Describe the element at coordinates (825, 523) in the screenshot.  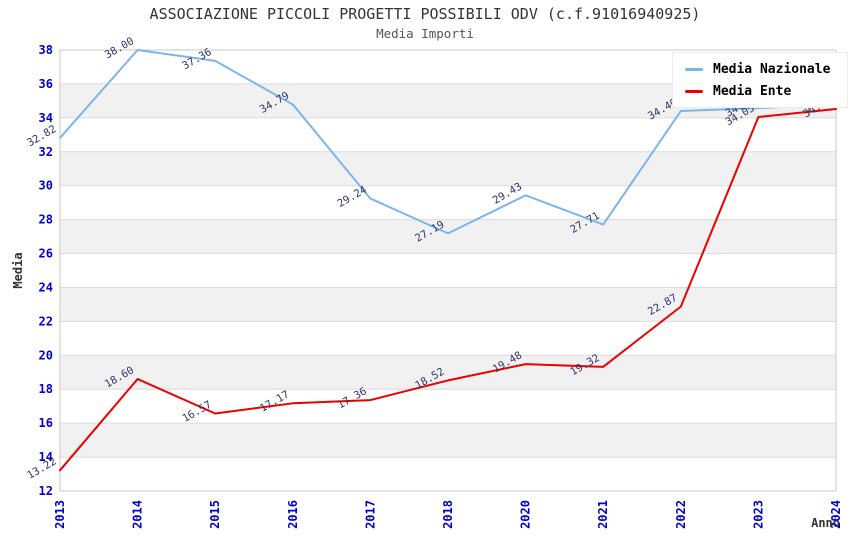
I see `x-axis-title: Anno` at that location.